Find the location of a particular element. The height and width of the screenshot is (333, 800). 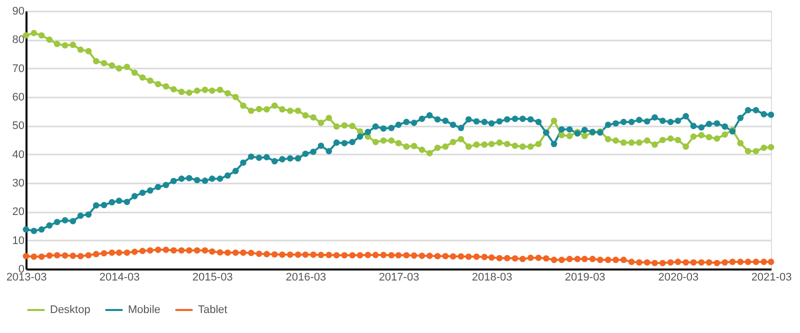

x-tick-label: 2021-03 is located at coordinates (771, 278).